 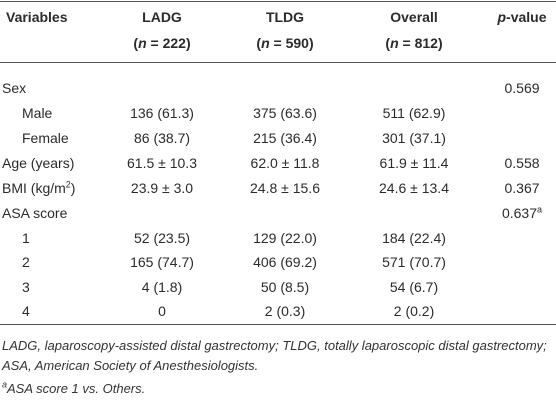 What do you see at coordinates (73, 188) in the screenshot?
I see `label-text: )` at bounding box center [73, 188].